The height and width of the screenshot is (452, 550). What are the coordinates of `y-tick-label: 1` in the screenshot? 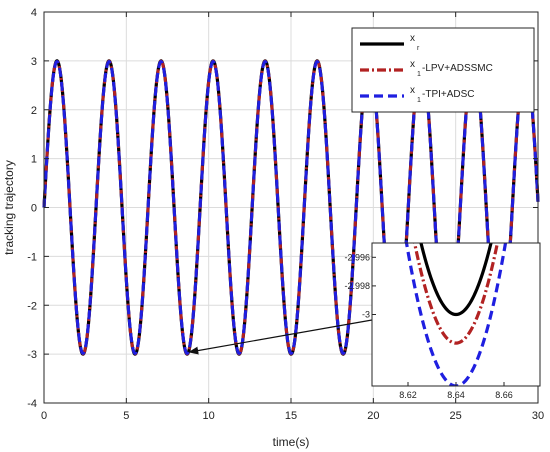 It's located at (34, 160).